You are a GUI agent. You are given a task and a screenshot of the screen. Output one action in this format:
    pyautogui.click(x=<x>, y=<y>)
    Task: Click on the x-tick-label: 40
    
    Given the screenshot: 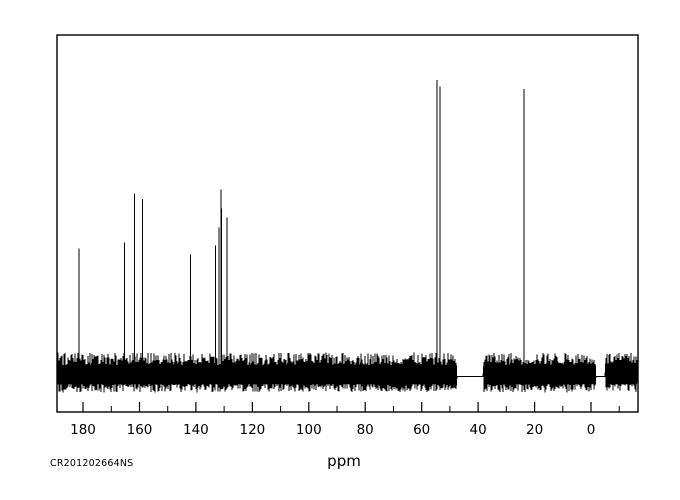 What is the action you would take?
    pyautogui.click(x=478, y=430)
    